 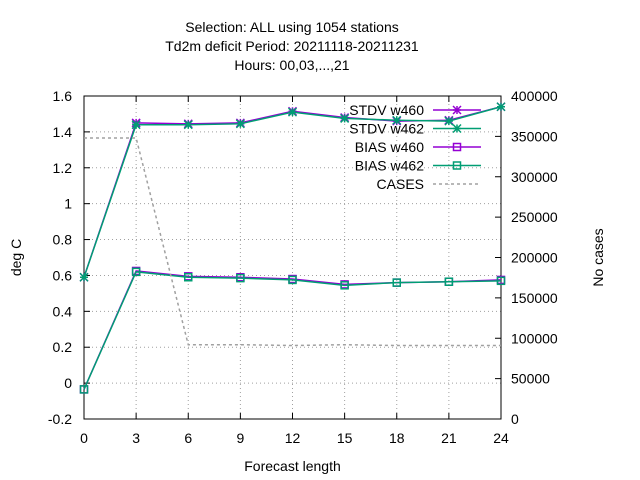 I want to click on legend-label: STDV w460, so click(x=386, y=110).